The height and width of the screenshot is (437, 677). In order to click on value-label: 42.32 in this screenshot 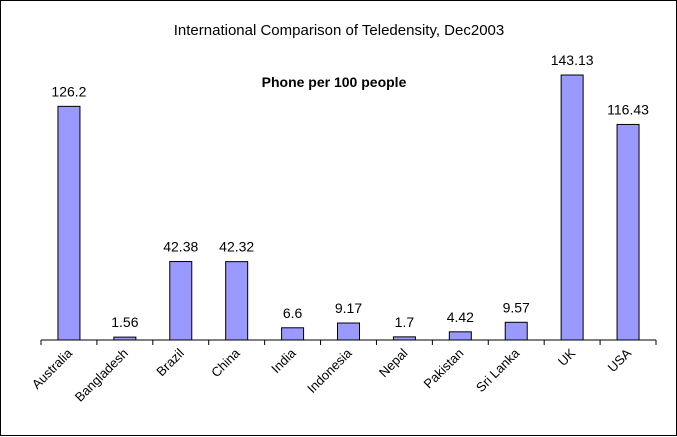, I will do `click(236, 247)`.